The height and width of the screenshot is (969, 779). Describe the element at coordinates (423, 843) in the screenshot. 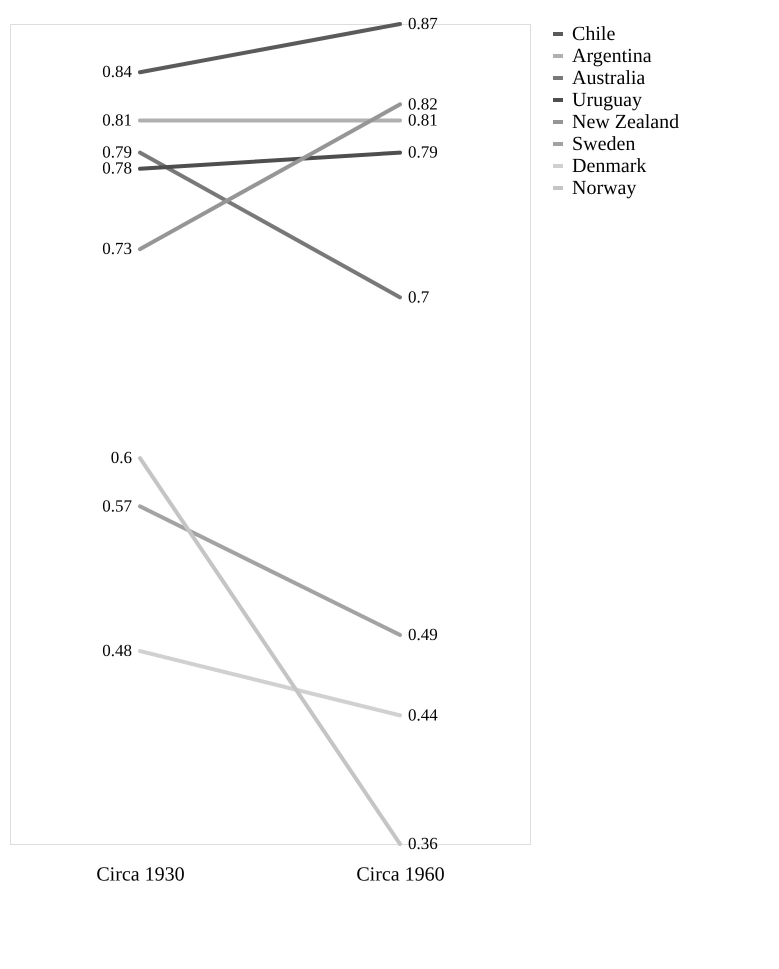

I see `data-label: 0.36` at that location.